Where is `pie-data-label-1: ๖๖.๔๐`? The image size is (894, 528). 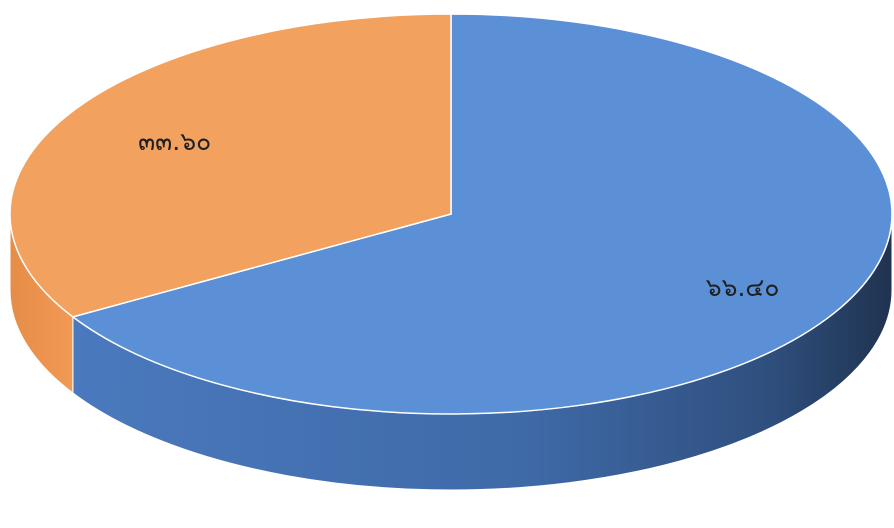 pie-data-label-1: ๖๖.๔๐ is located at coordinates (743, 287).